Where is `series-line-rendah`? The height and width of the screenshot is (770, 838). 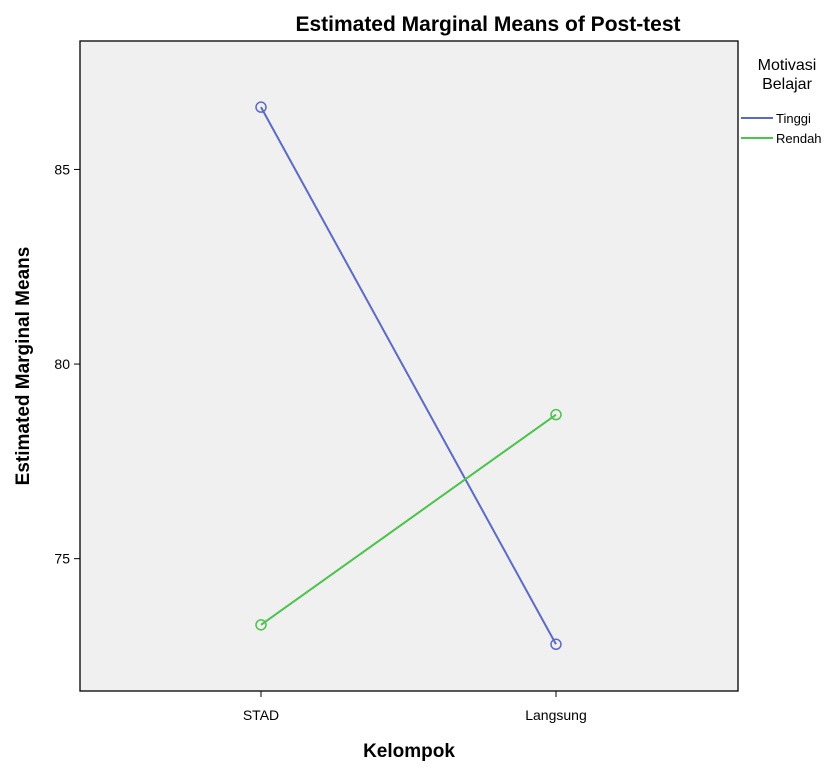 series-line-rendah is located at coordinates (408, 519).